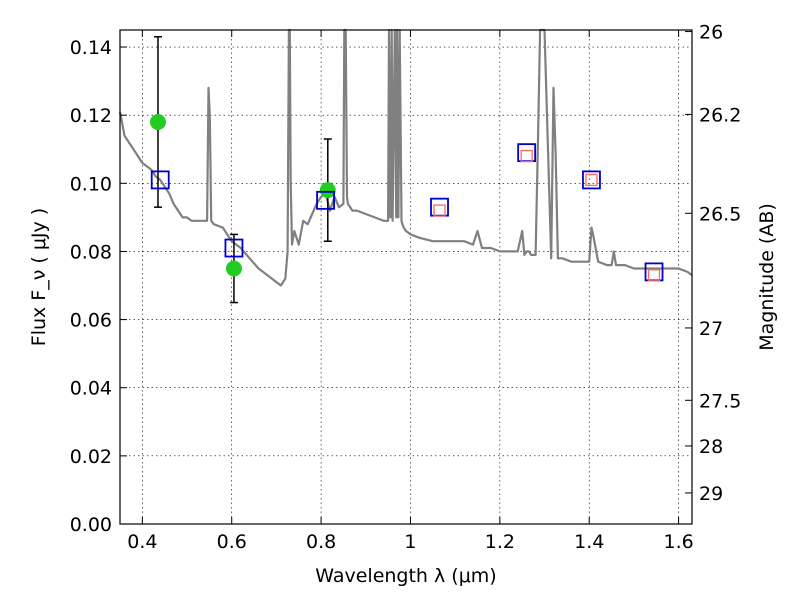 The height and width of the screenshot is (600, 800). Describe the element at coordinates (767, 277) in the screenshot. I see `y-axis-right-label: Magnitude (AB)` at that location.